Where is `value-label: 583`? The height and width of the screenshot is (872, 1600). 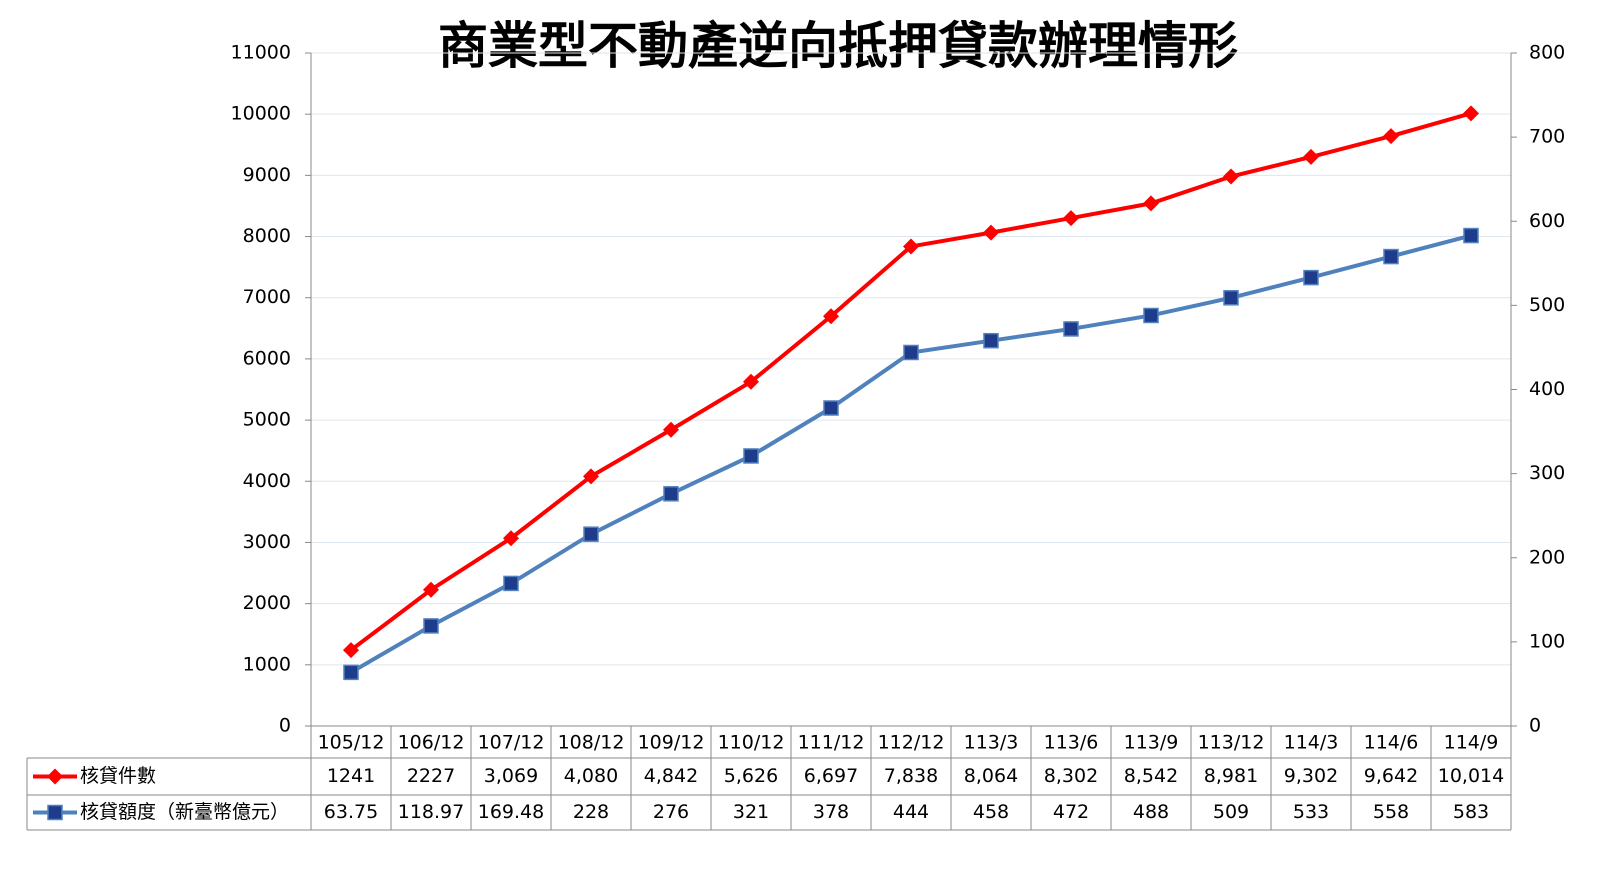 value-label: 583 is located at coordinates (1471, 812).